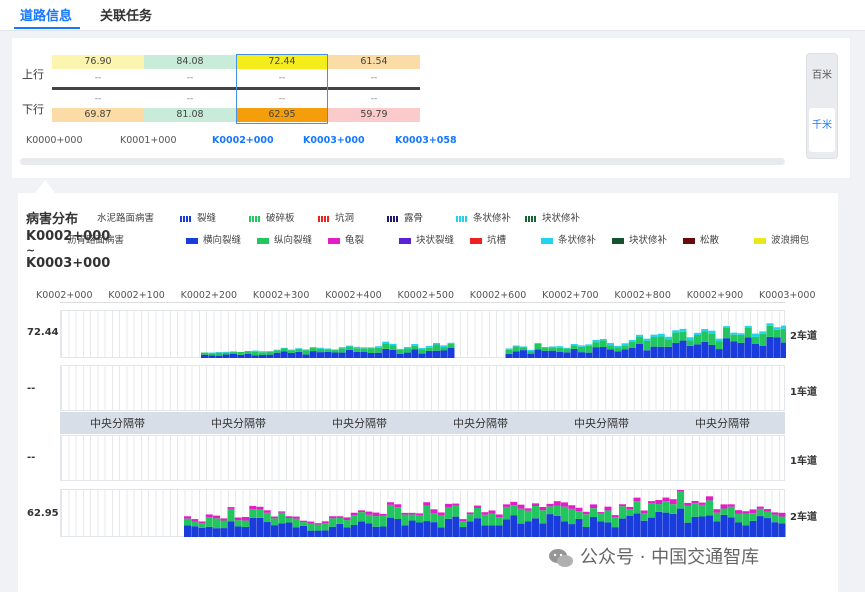 This screenshot has width=865, height=592. Describe the element at coordinates (98, 115) in the screenshot. I see `down-score-cell: 69.87` at that location.